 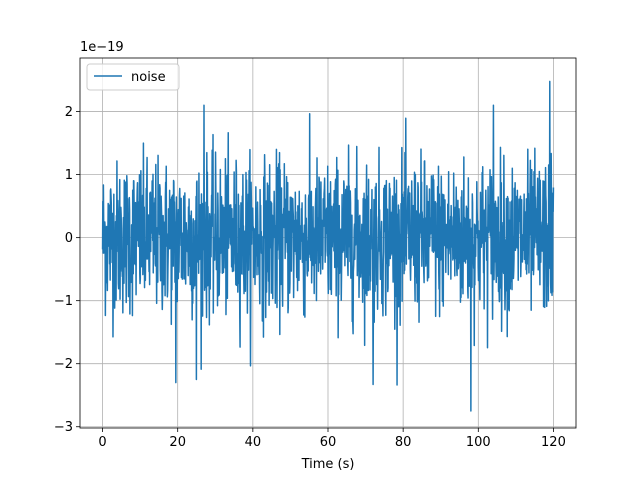 What do you see at coordinates (63, 427) in the screenshot?
I see `y-tick-label: −3` at bounding box center [63, 427].